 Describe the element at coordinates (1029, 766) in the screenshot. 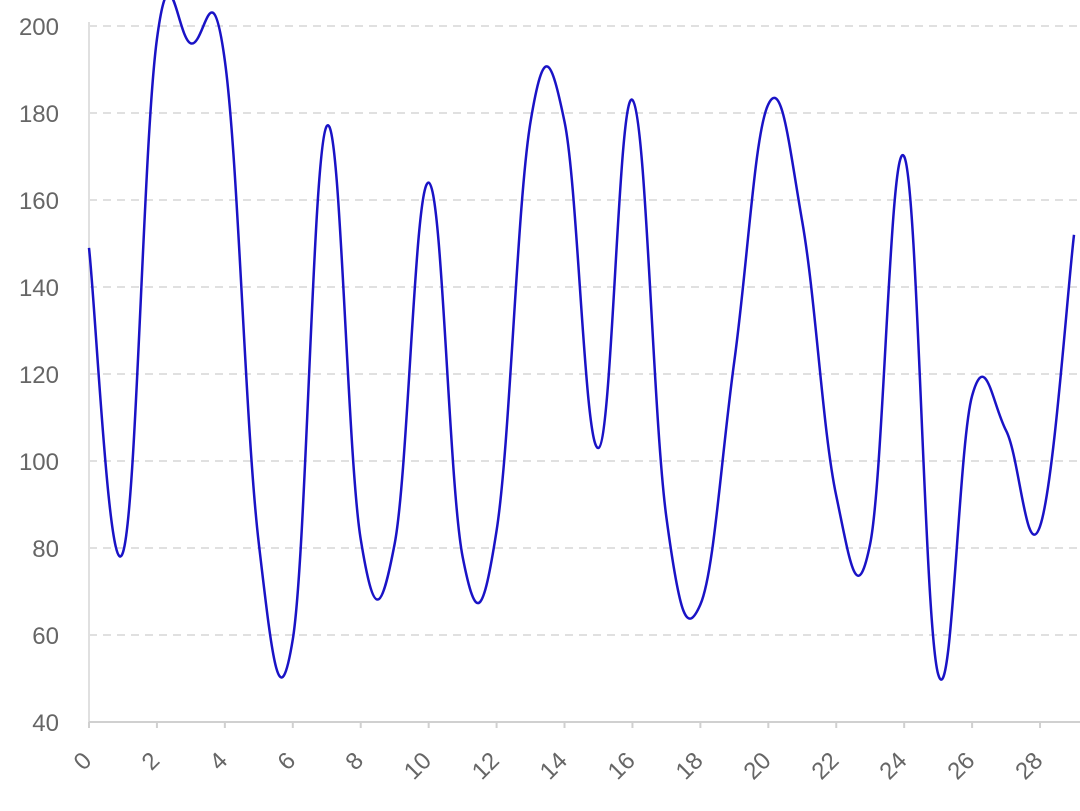

I see `x-tick-label: 28` at that location.